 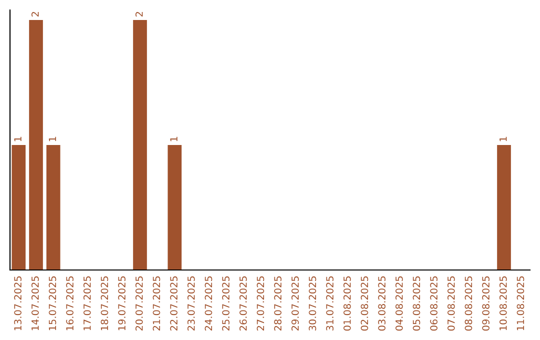 What do you see at coordinates (330, 303) in the screenshot?
I see `x-tick-label: 31.07.2025` at bounding box center [330, 303].